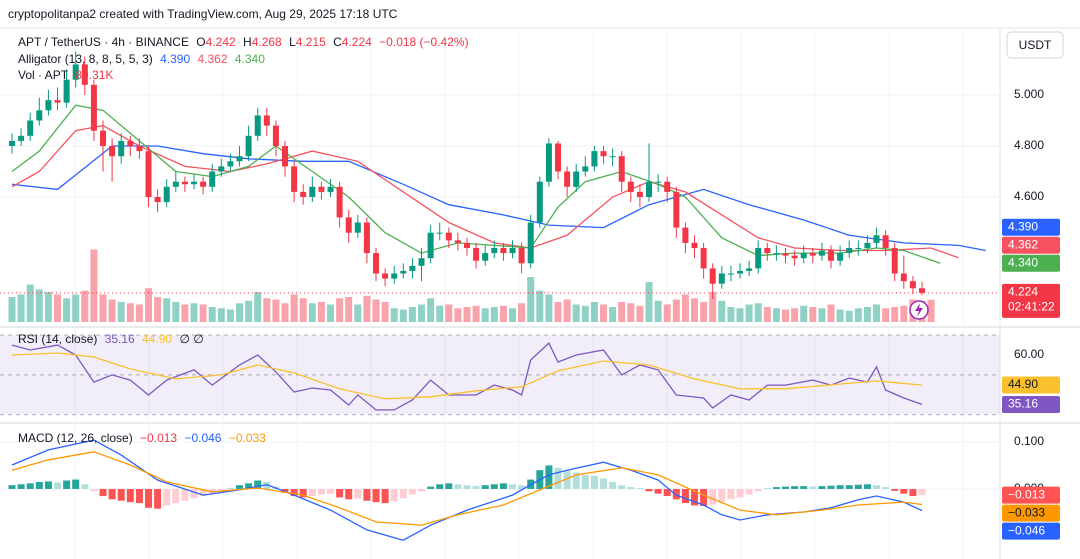 The width and height of the screenshot is (1080, 559). What do you see at coordinates (113, 339) in the screenshot?
I see `rsi-legend: RSI (14, close) 35.16 44.90 ∅ ∅` at bounding box center [113, 339].